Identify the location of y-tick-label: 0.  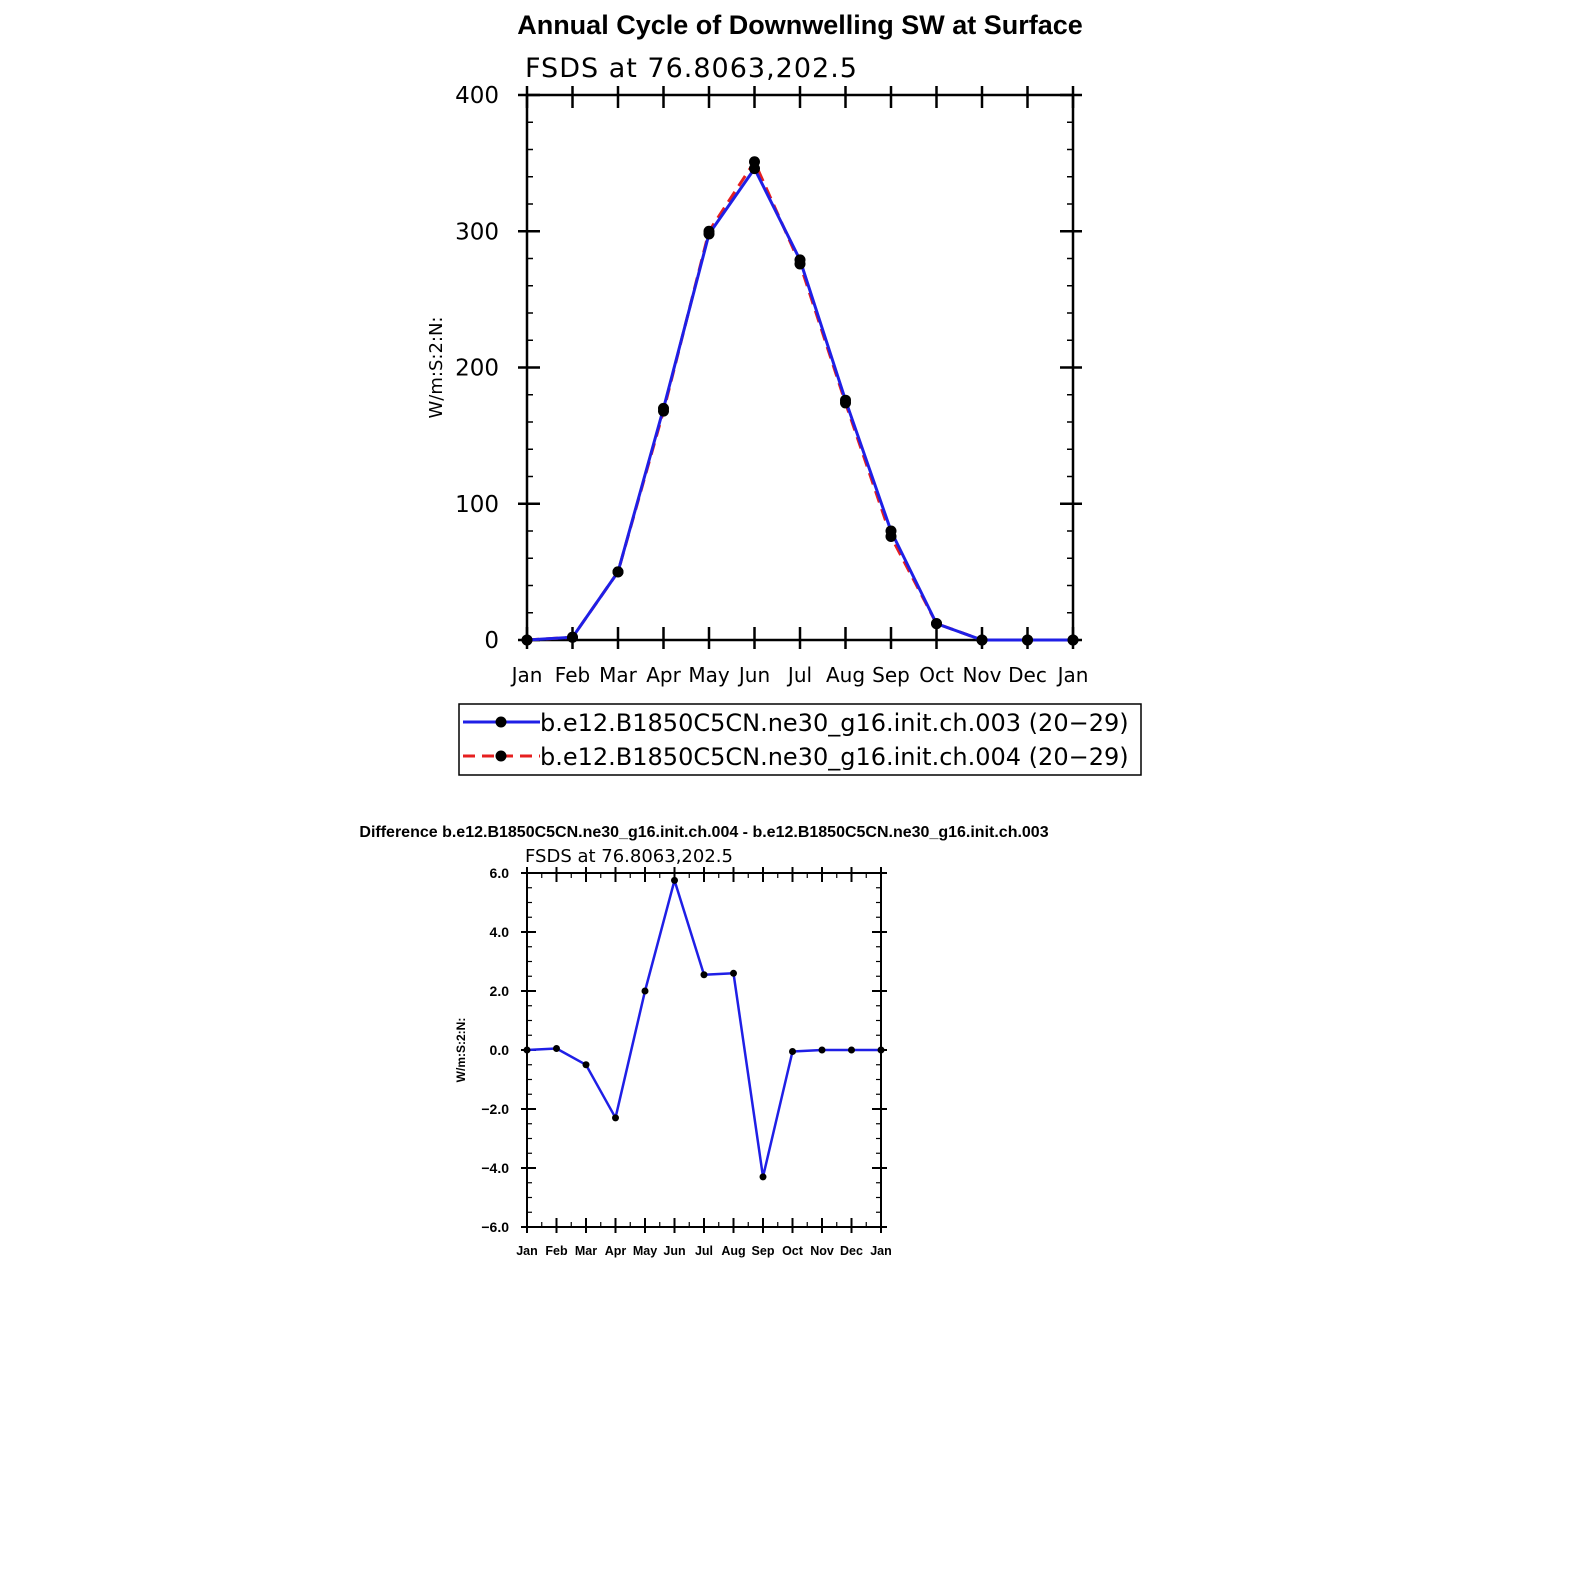
(491, 641).